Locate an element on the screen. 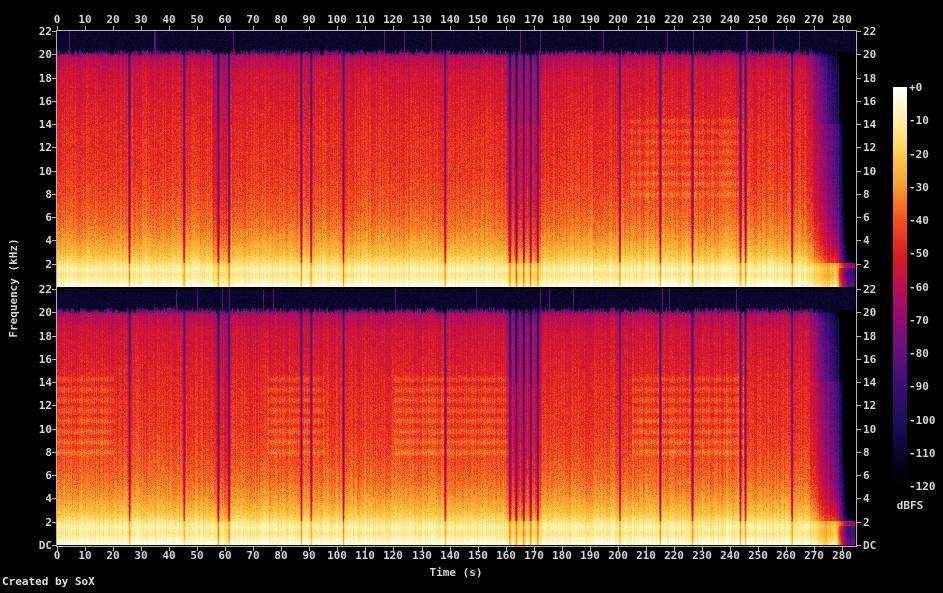 The height and width of the screenshot is (593, 943). freq-tick-label-right: 18 is located at coordinates (870, 336).